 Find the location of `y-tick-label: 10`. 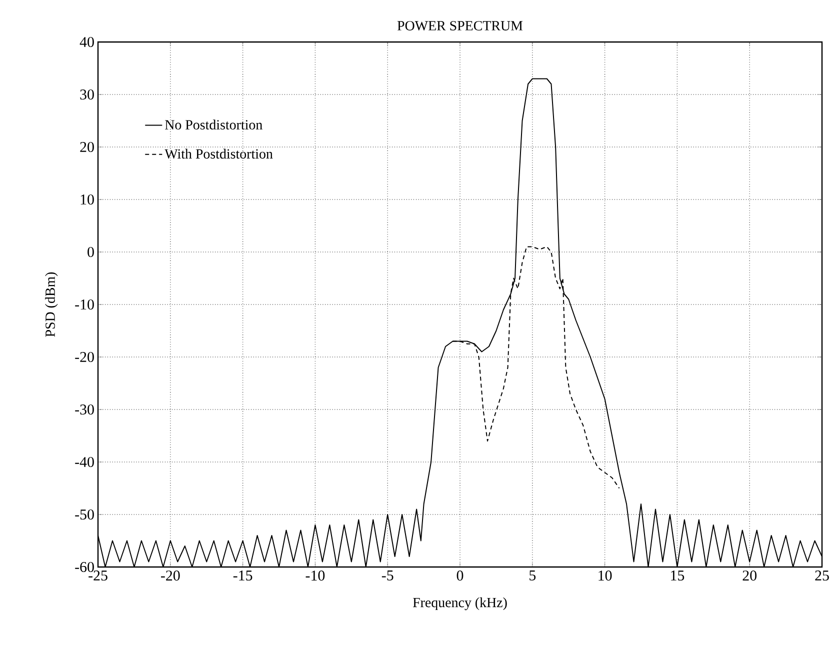

y-tick-label: 10 is located at coordinates (87, 199).